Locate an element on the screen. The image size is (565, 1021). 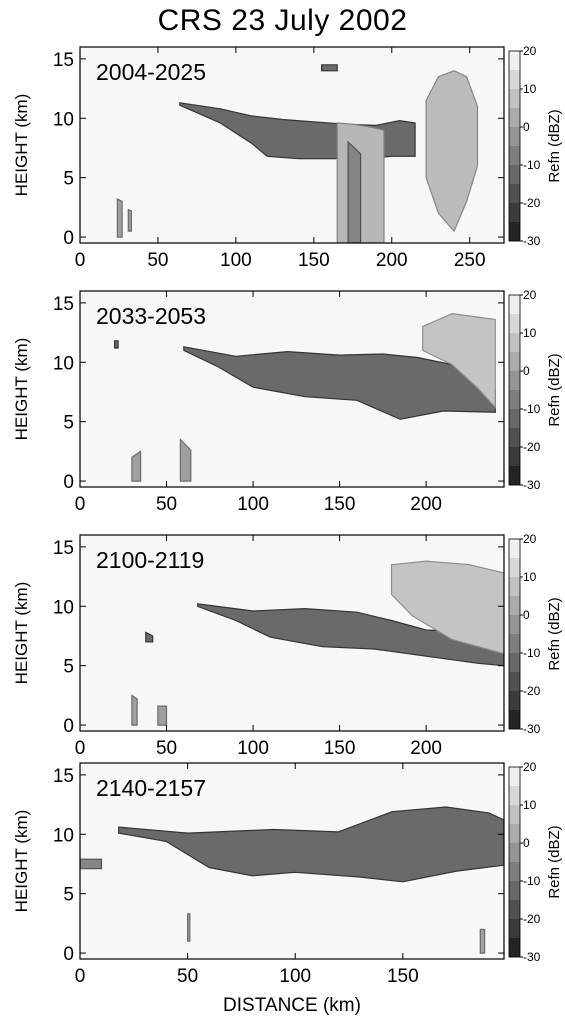
colorbar-frame is located at coordinates (514, 634).